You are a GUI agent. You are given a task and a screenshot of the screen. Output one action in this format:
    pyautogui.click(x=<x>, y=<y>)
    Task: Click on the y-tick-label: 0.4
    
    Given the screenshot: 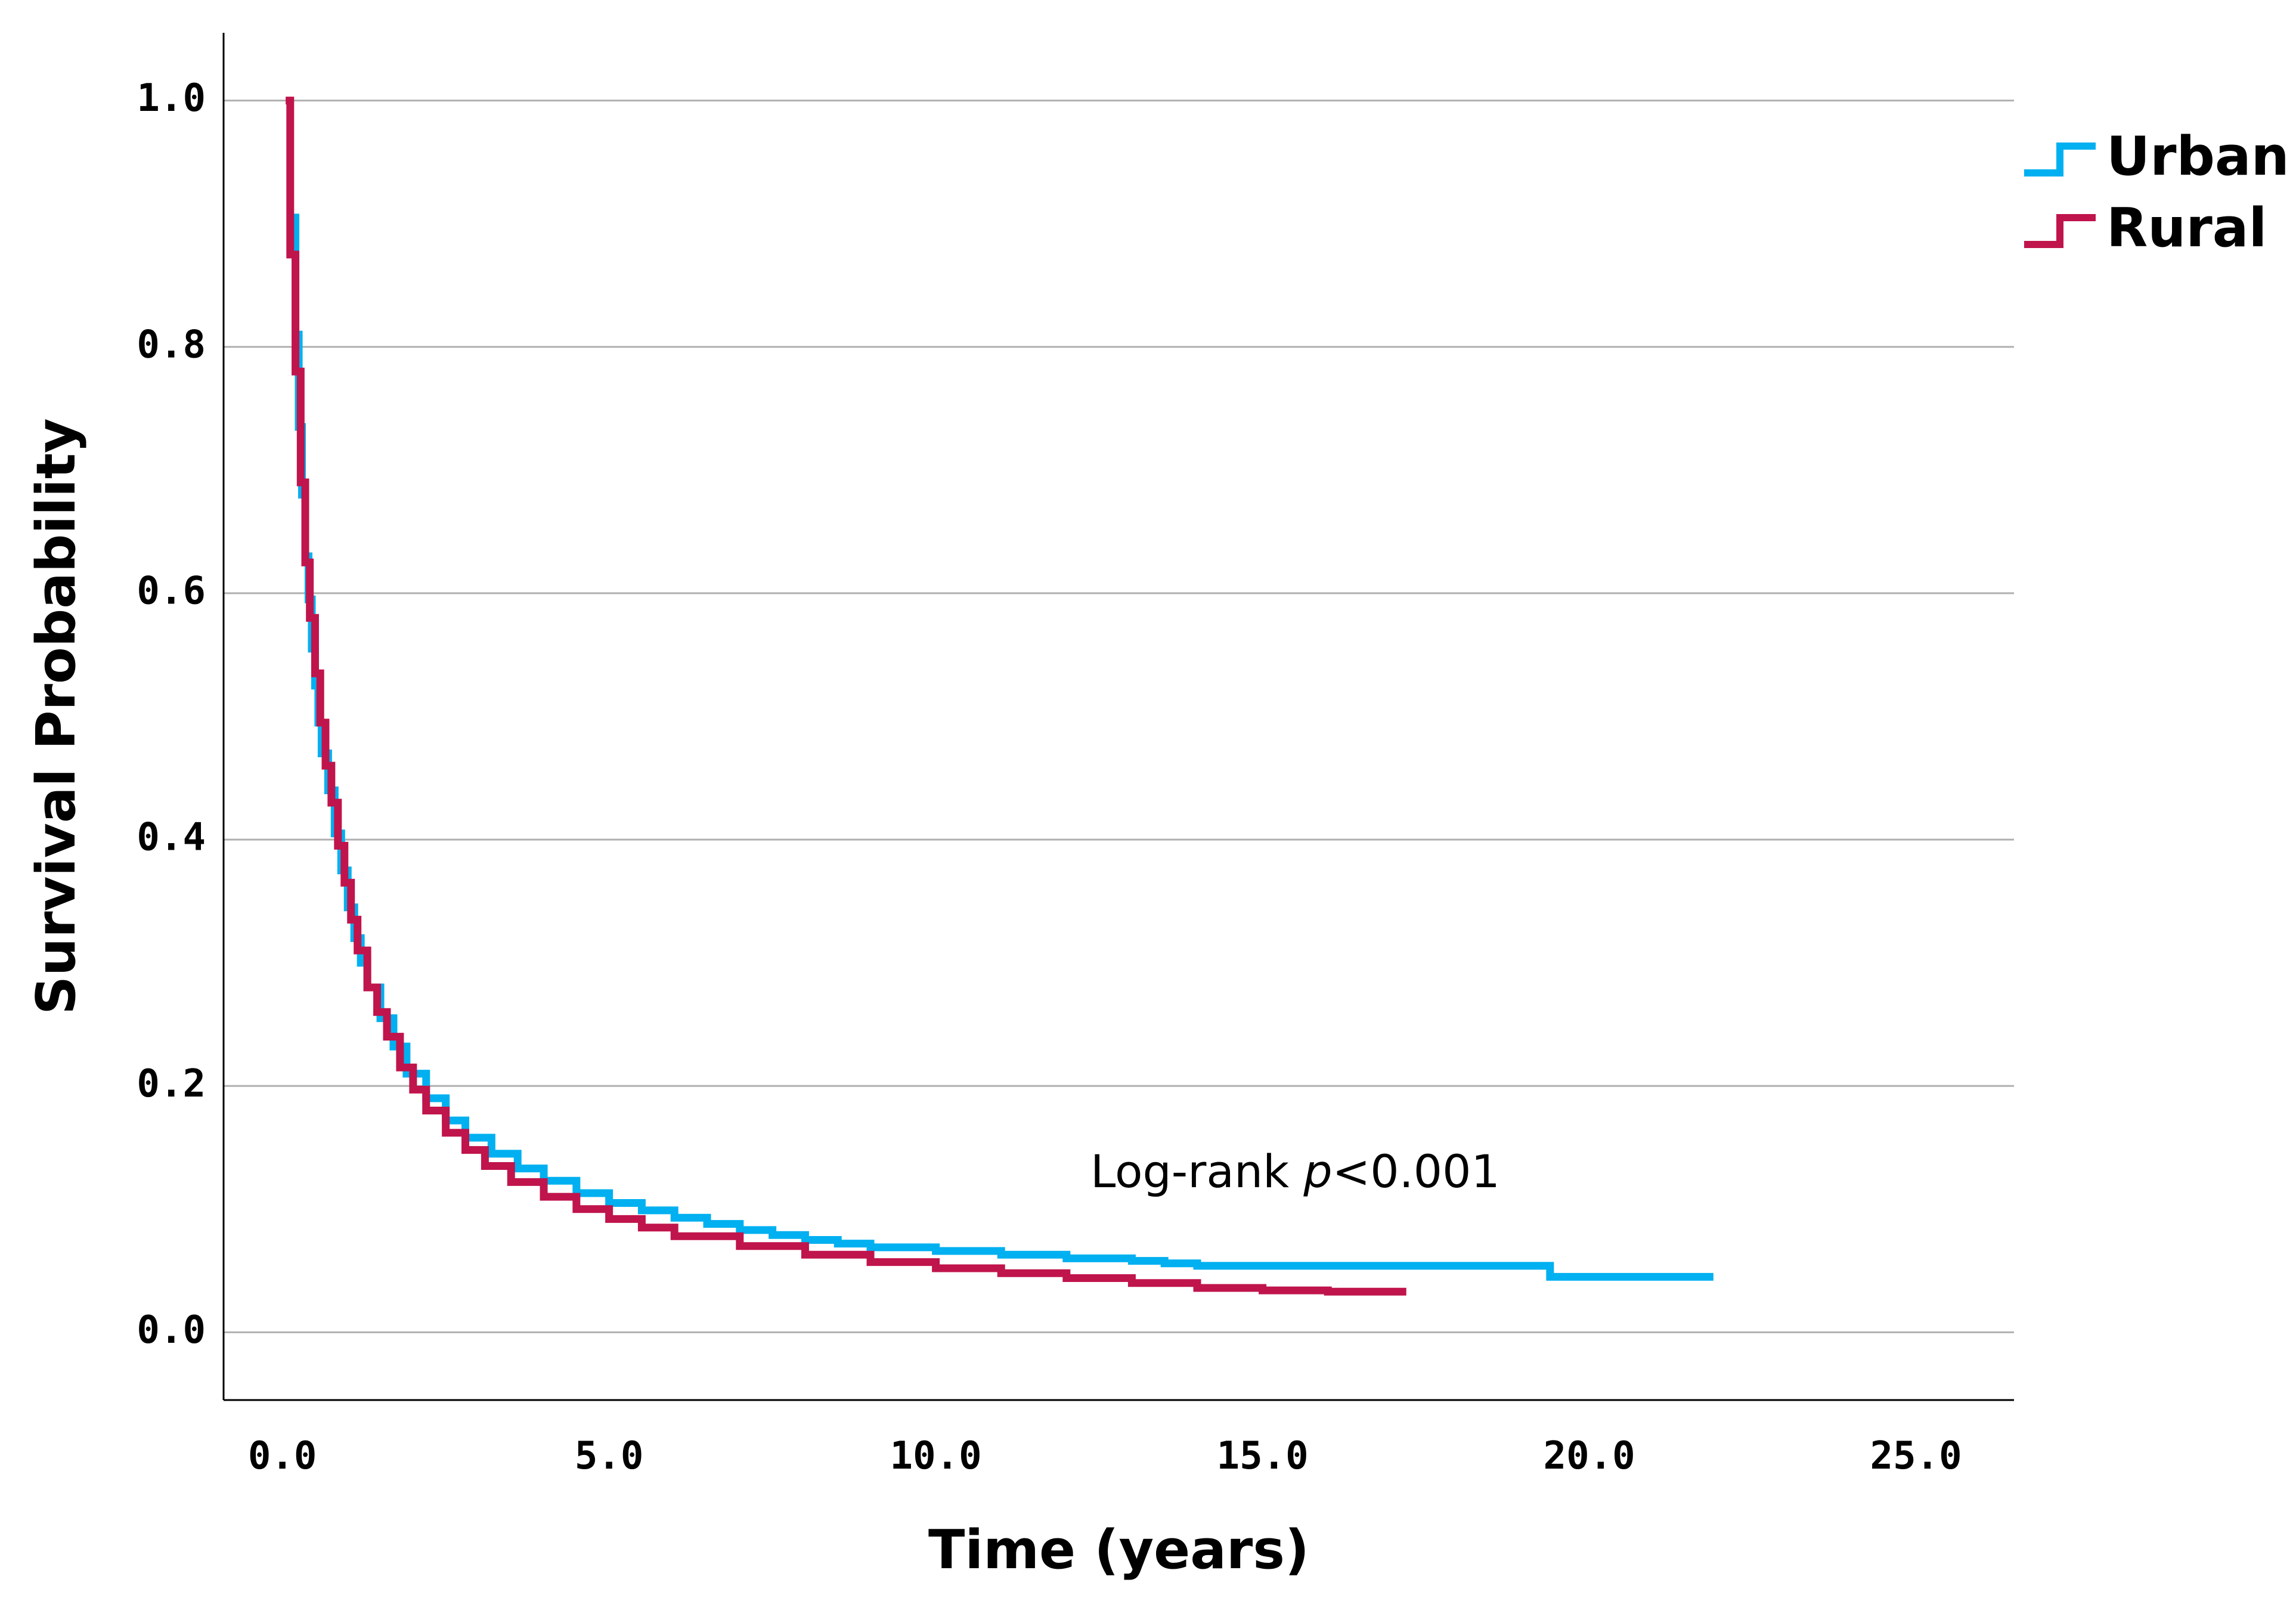 What is the action you would take?
    pyautogui.click(x=171, y=838)
    